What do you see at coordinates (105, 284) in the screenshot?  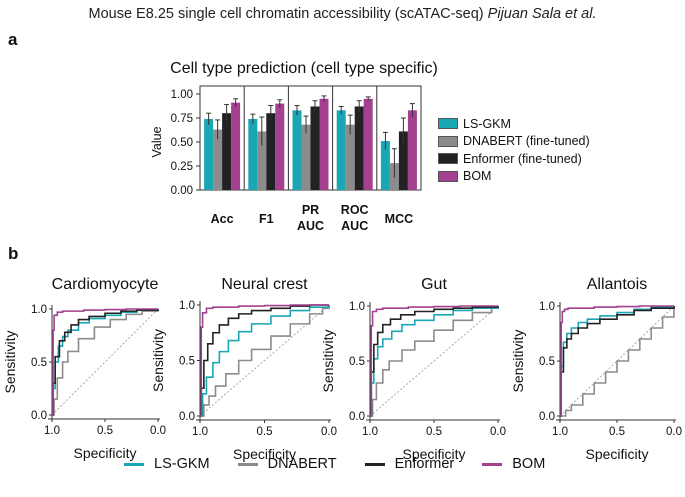 I see `roc-title: Cardiomyocyte` at bounding box center [105, 284].